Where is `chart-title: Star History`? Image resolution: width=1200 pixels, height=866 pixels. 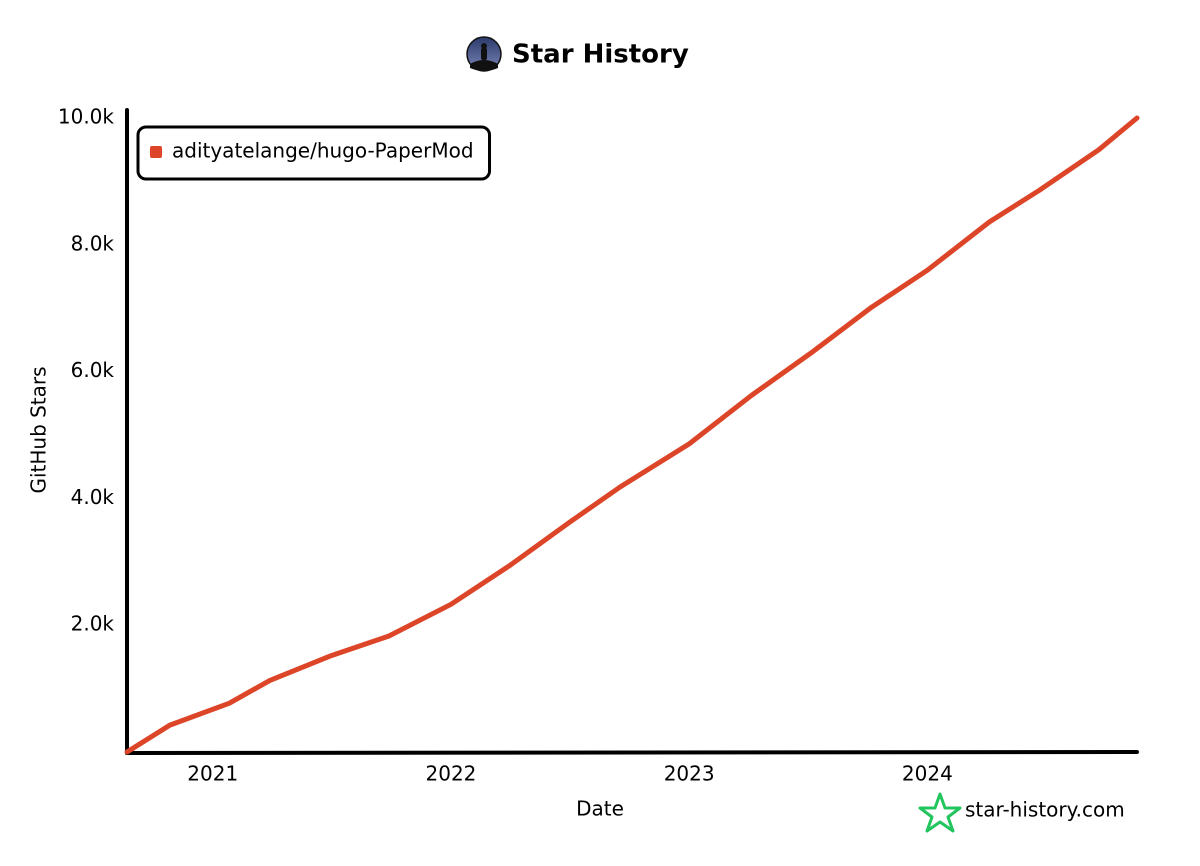 chart-title: Star History is located at coordinates (600, 55).